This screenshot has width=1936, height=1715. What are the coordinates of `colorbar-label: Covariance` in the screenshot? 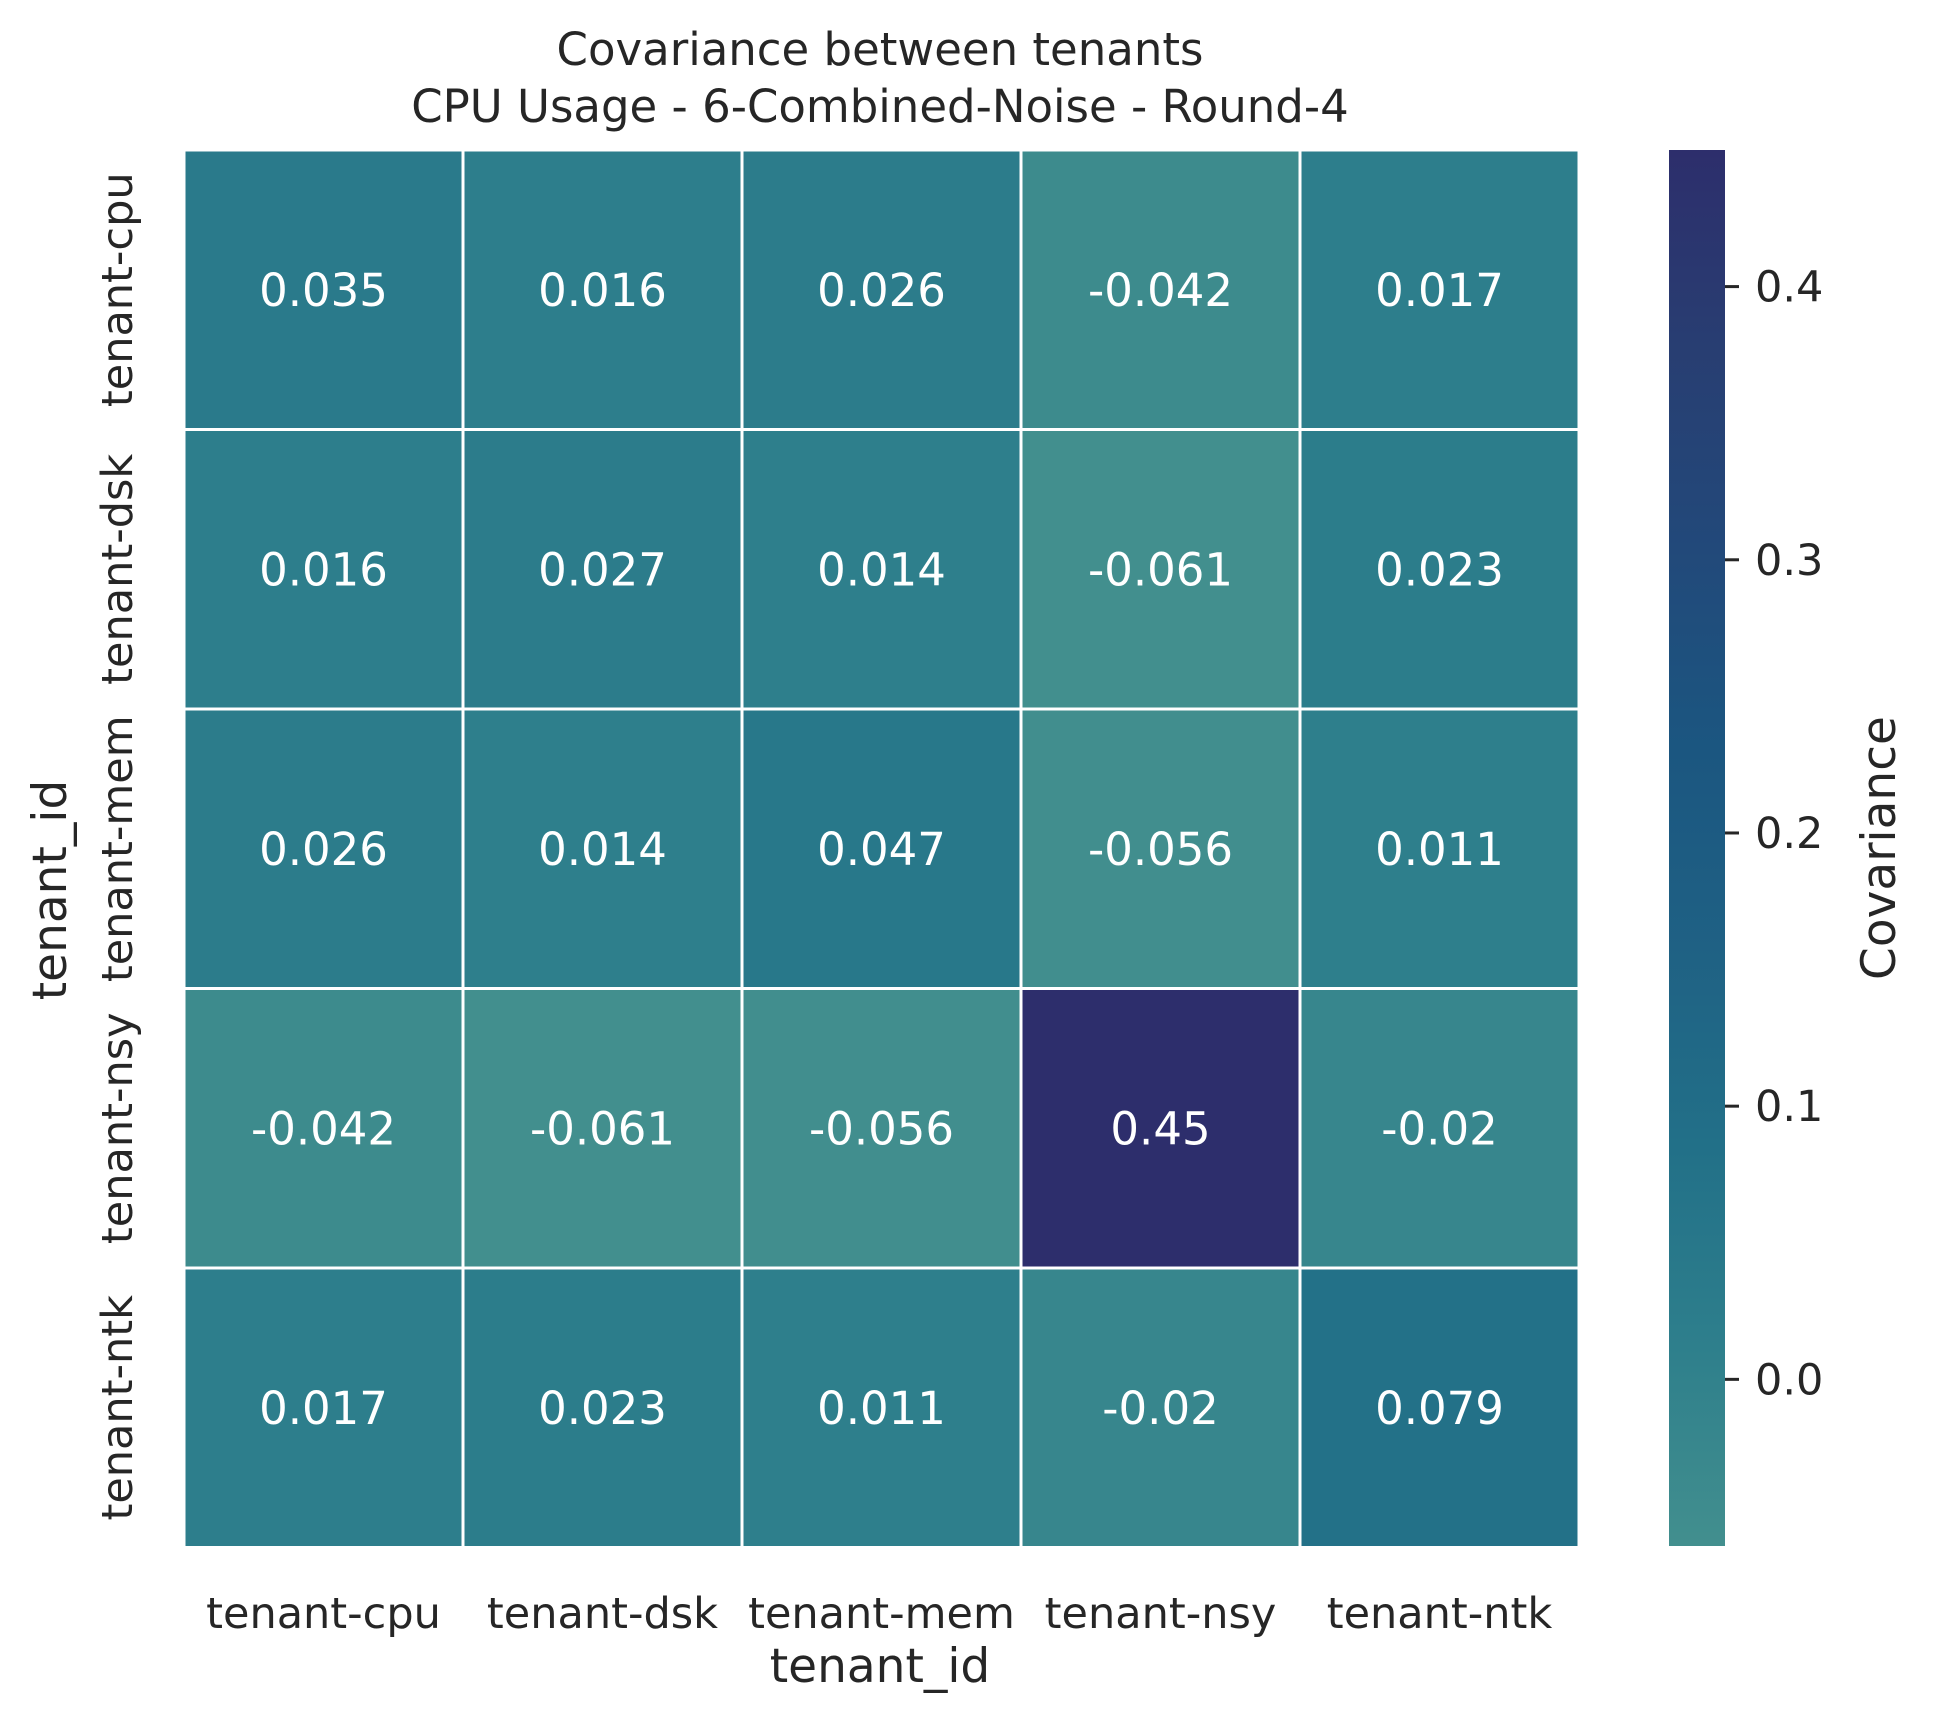 It's located at (1879, 848).